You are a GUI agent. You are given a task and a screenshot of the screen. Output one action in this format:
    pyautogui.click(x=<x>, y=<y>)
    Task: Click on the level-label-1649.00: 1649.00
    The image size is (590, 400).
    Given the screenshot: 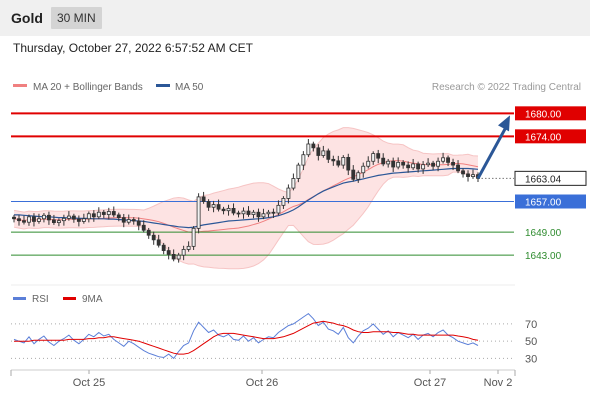 What is the action you would take?
    pyautogui.click(x=543, y=233)
    